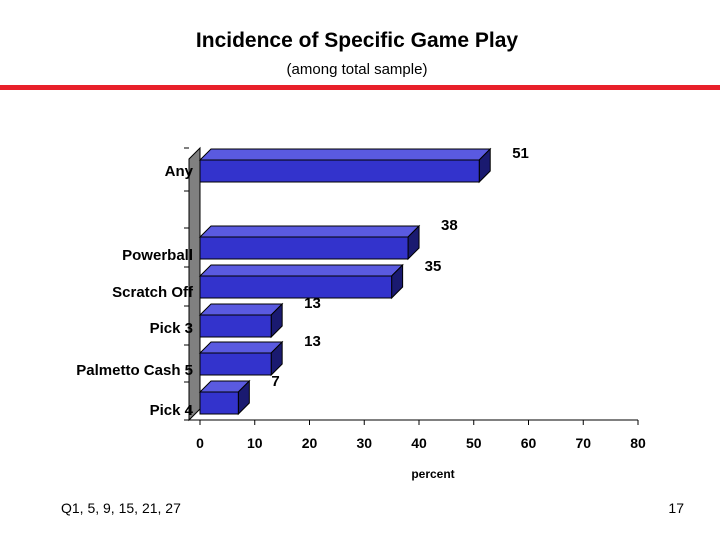 This screenshot has width=720, height=540. I want to click on value-label: 7, so click(275, 381).